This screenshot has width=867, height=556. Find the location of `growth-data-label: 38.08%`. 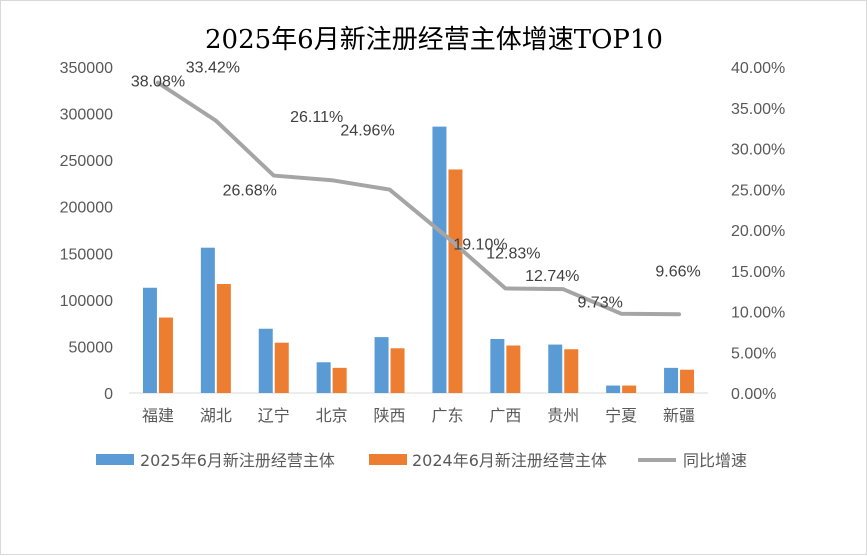

growth-data-label: 38.08% is located at coordinates (158, 82).